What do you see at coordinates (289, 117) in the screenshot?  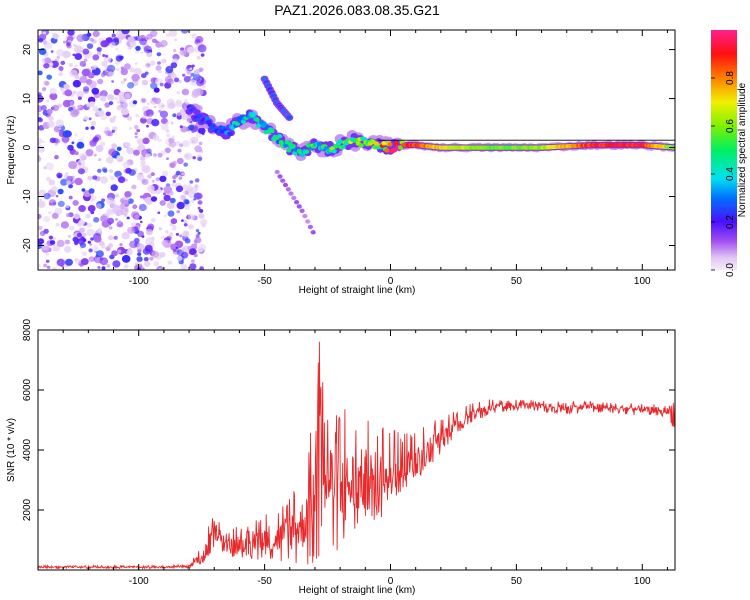 I see `upper-branch-core` at bounding box center [289, 117].